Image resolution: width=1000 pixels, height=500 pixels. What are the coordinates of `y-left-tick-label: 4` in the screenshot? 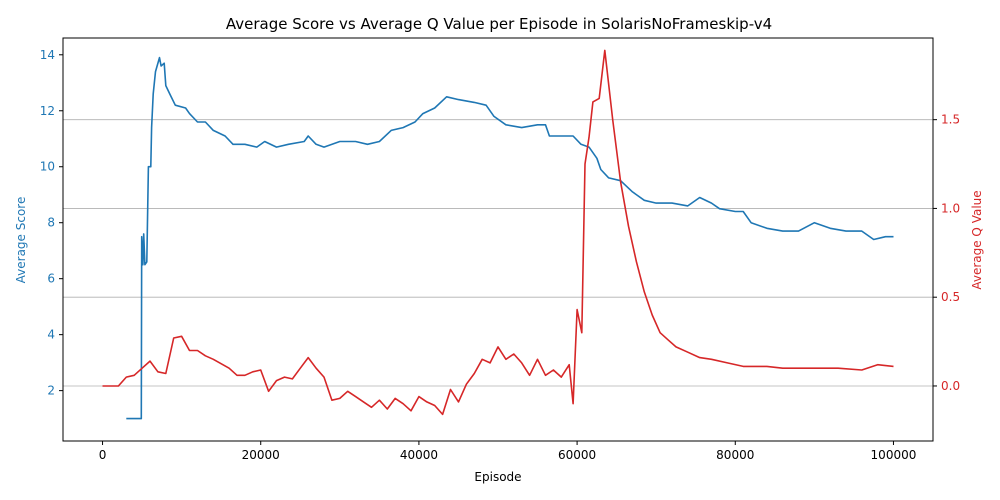 It's located at (51, 335).